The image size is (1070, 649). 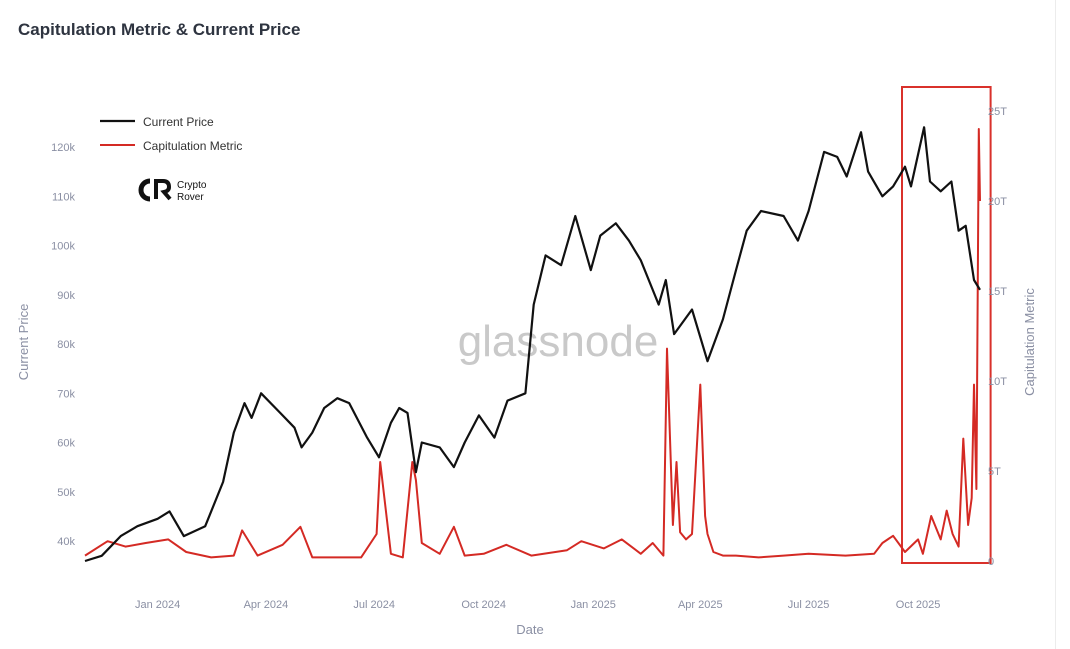 I want to click on x-tick-label: Oct 2024, so click(x=483, y=605).